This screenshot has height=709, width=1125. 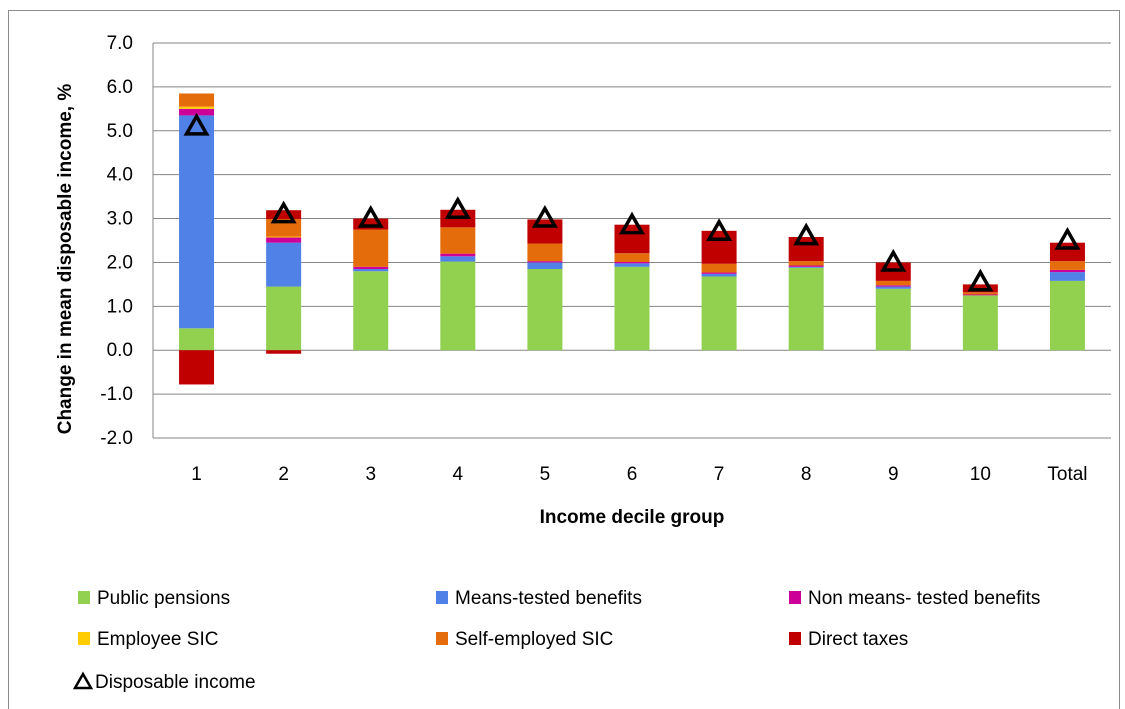 What do you see at coordinates (632, 474) in the screenshot?
I see `x-tick-label: 6` at bounding box center [632, 474].